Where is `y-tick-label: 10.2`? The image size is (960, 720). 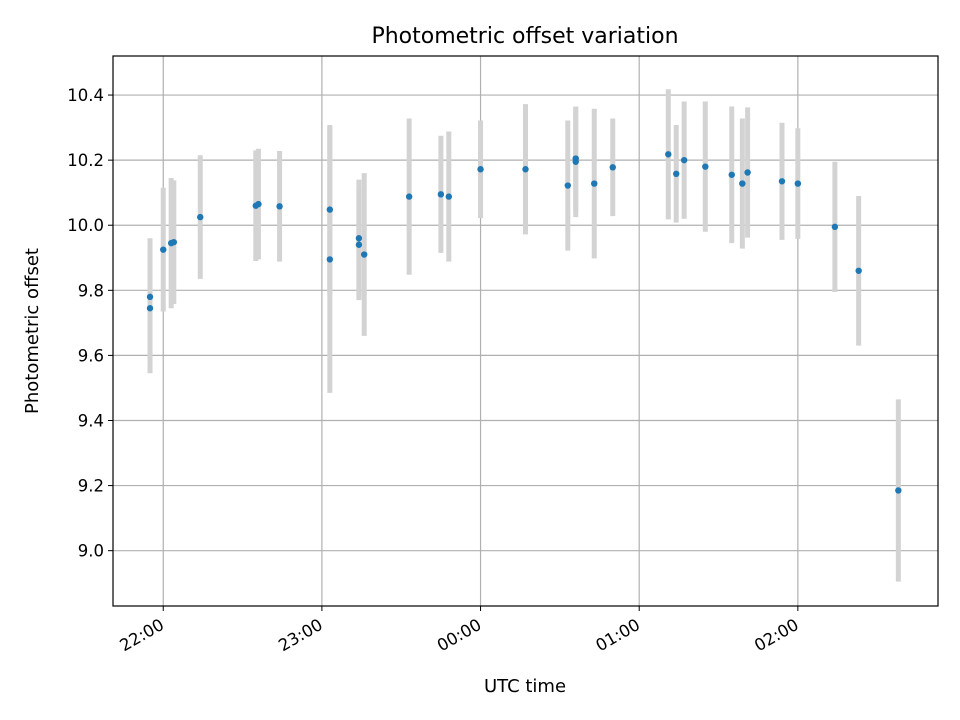 y-tick-label: 10.2 is located at coordinates (85, 160).